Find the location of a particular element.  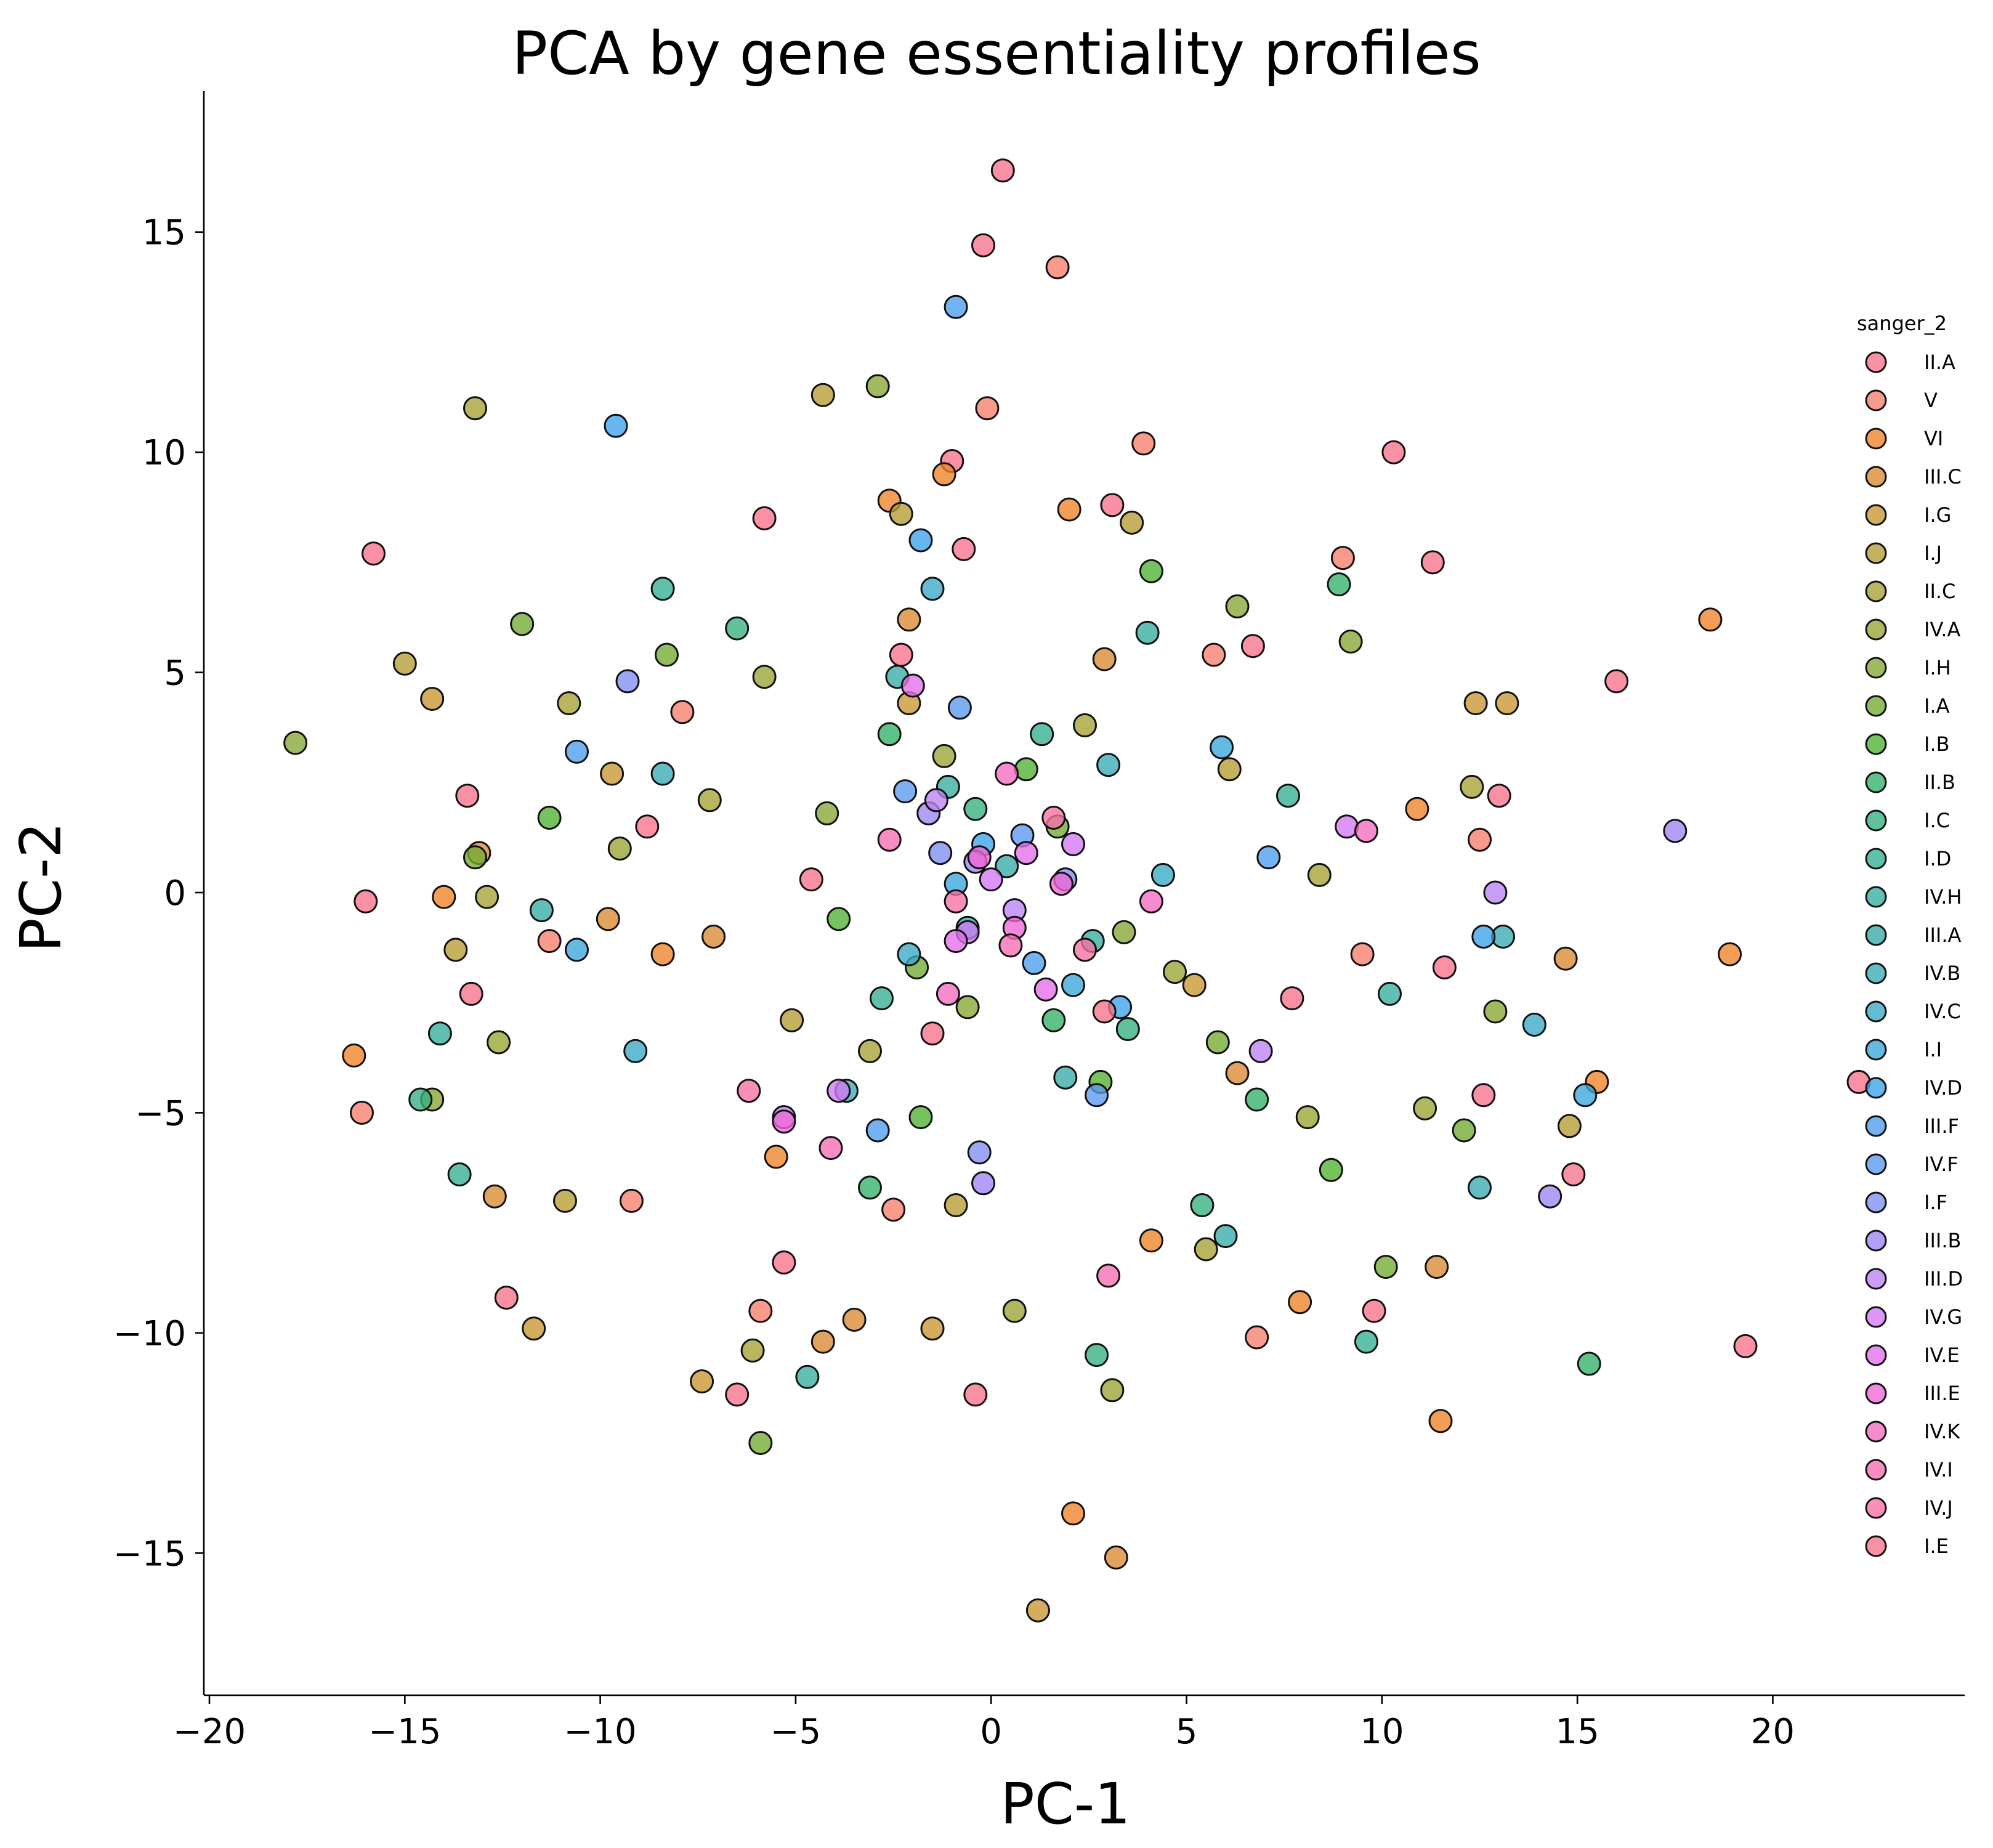

legend-label: V is located at coordinates (1931, 400).